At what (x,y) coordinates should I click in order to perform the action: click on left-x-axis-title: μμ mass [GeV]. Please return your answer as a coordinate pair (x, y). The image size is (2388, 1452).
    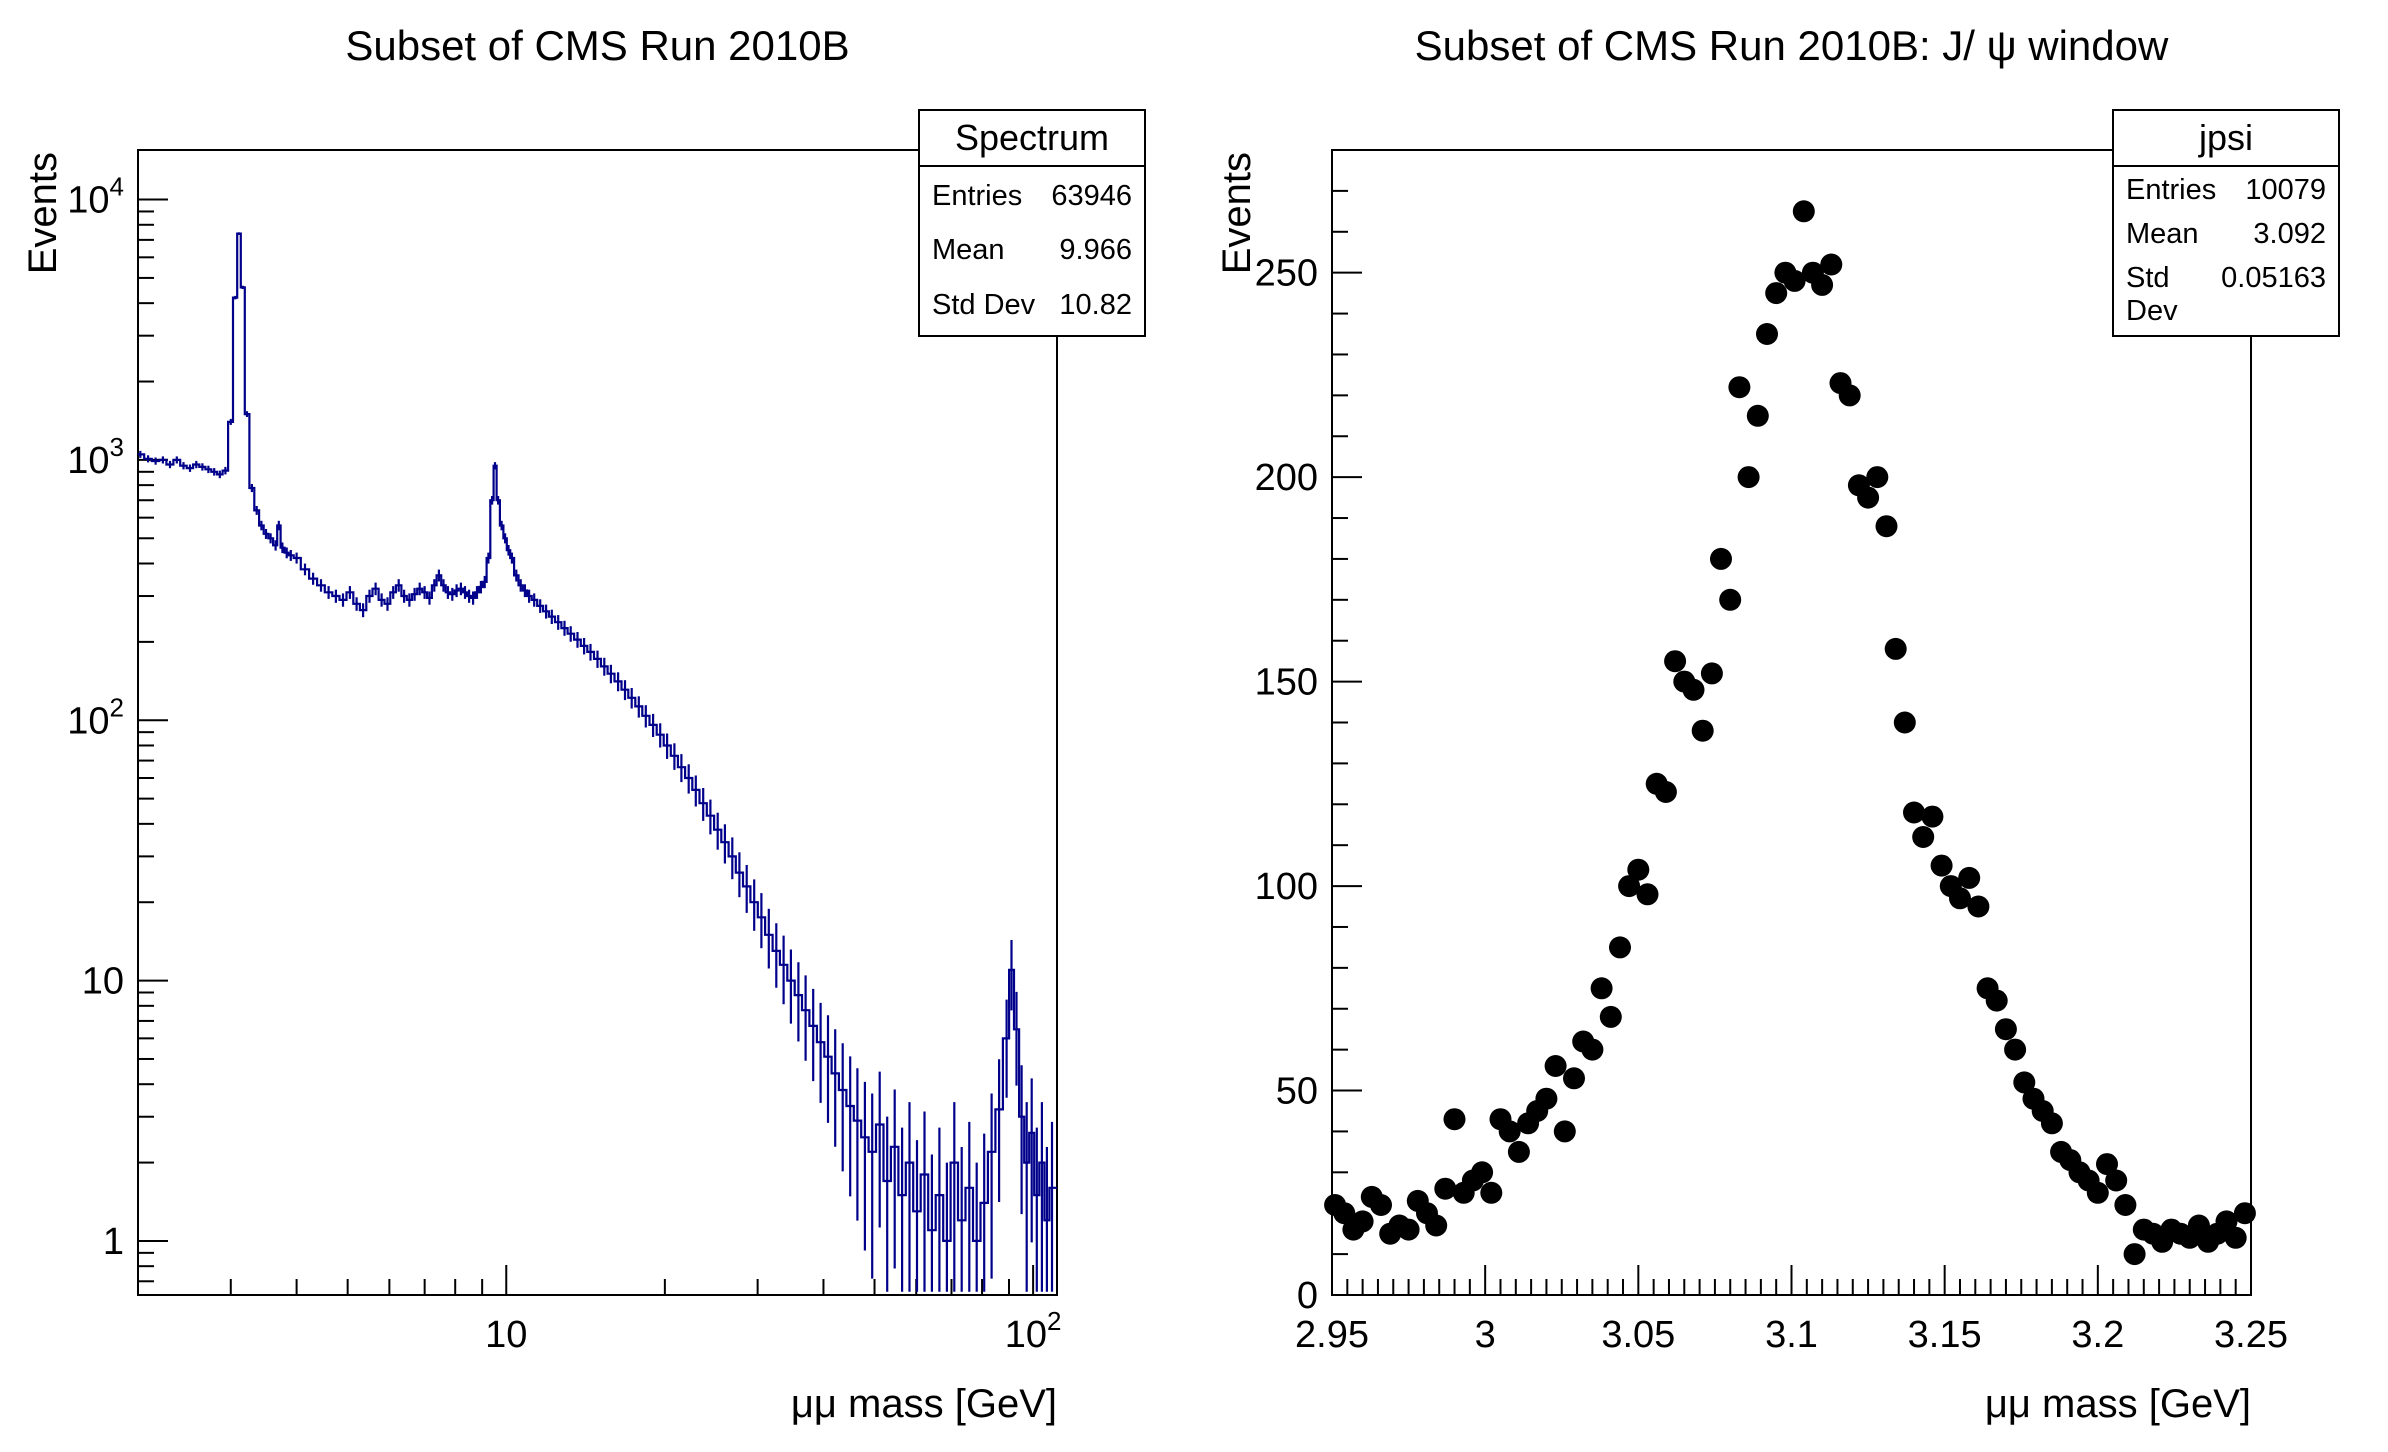
    Looking at the image, I should click on (923, 1404).